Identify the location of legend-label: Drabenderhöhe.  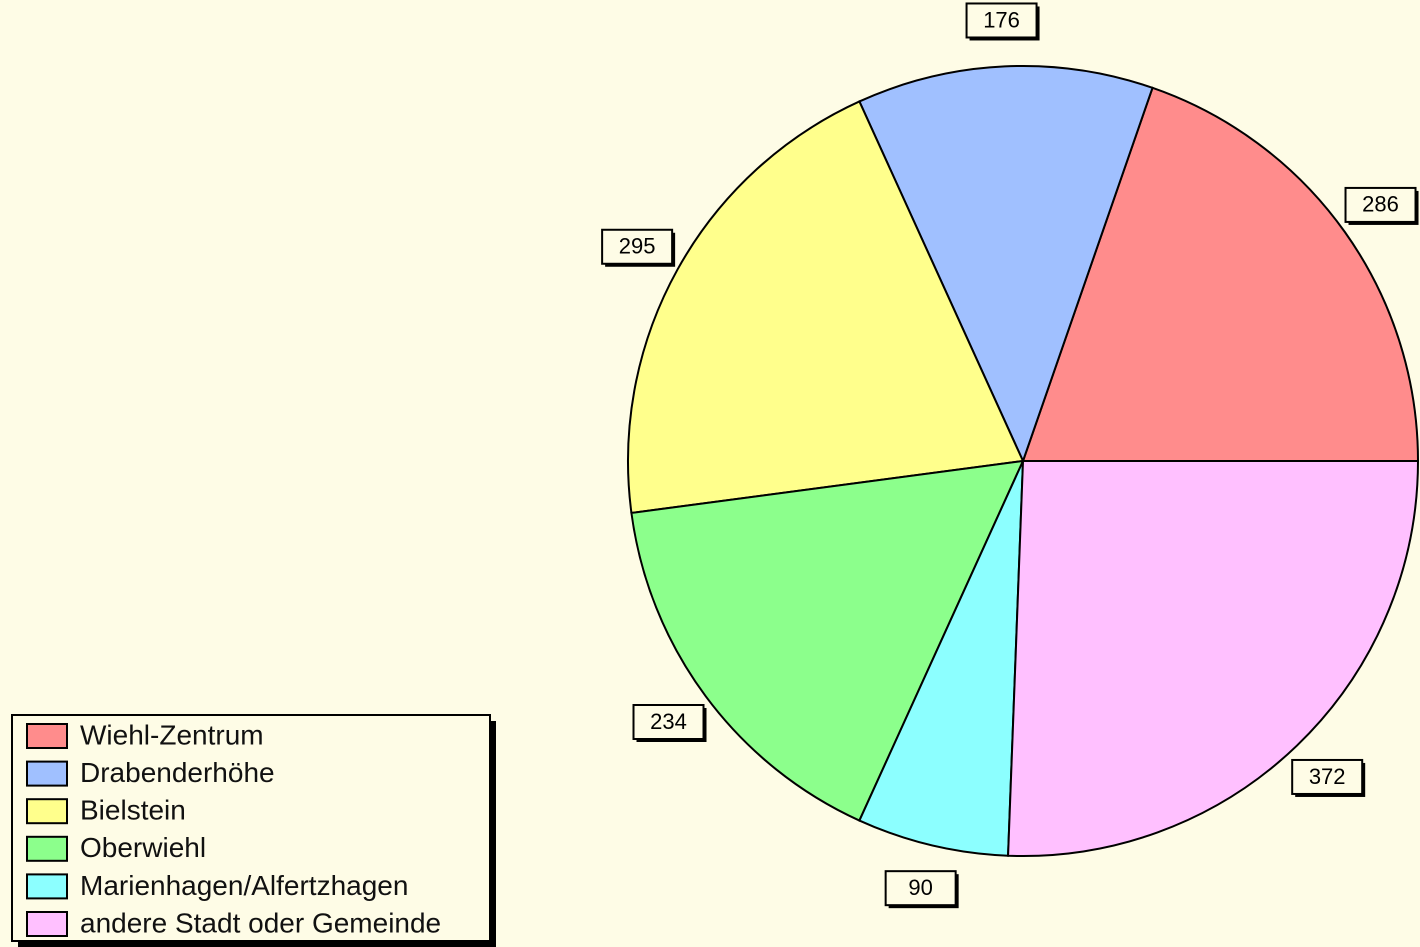
(177, 772).